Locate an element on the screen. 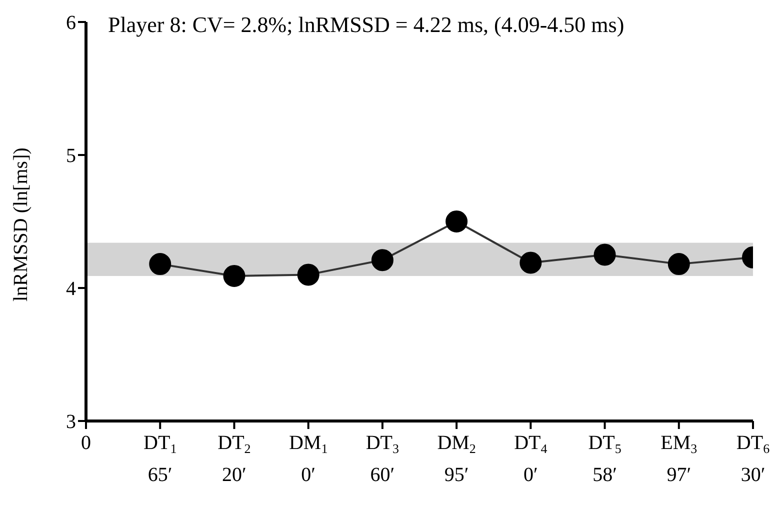 This screenshot has width=781, height=529. x-tick-label: DM$_{1}$ 0′ is located at coordinates (308, 459).